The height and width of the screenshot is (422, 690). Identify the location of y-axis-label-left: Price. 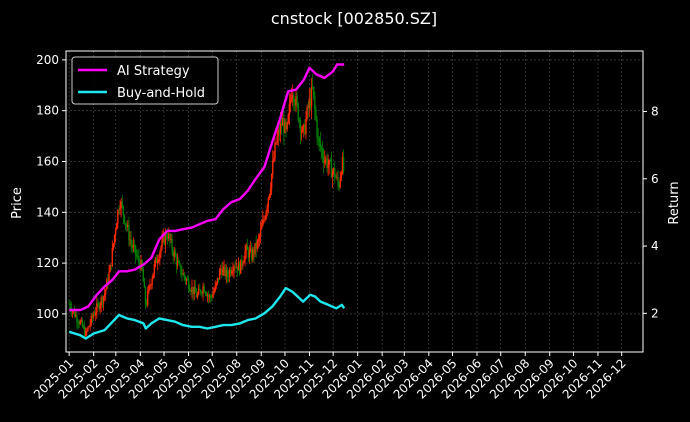
(17, 203).